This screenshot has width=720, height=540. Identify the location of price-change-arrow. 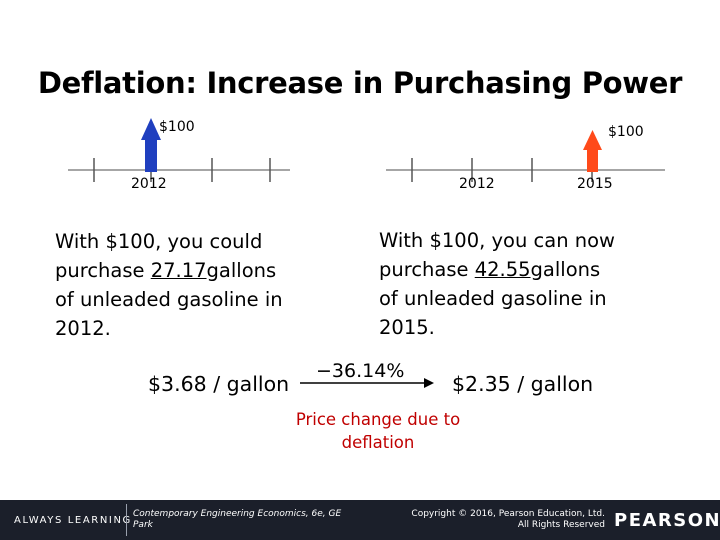
(367, 383).